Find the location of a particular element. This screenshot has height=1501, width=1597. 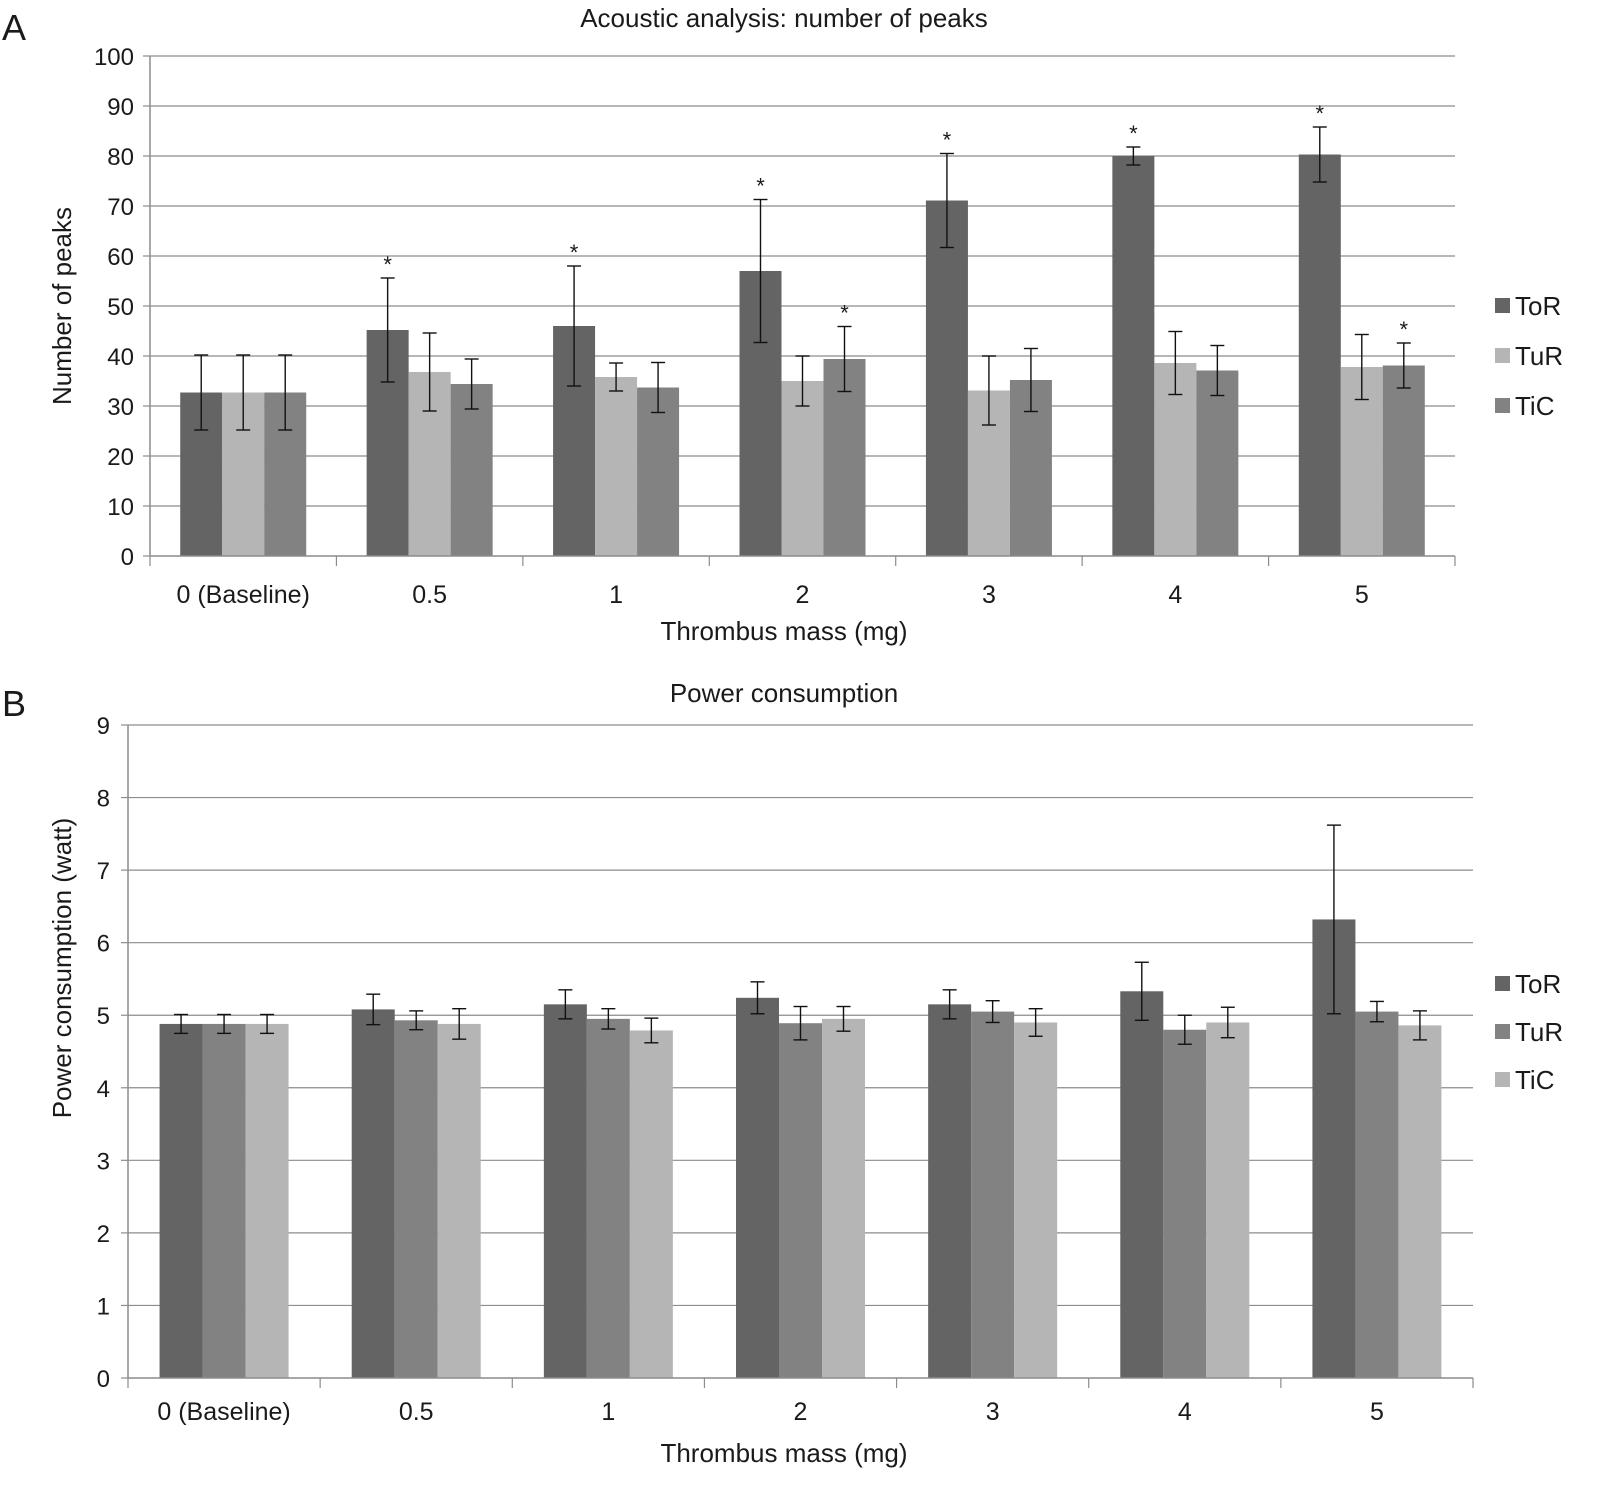

chart-title-a: Acoustic analysis: number of peaks is located at coordinates (784, 18).